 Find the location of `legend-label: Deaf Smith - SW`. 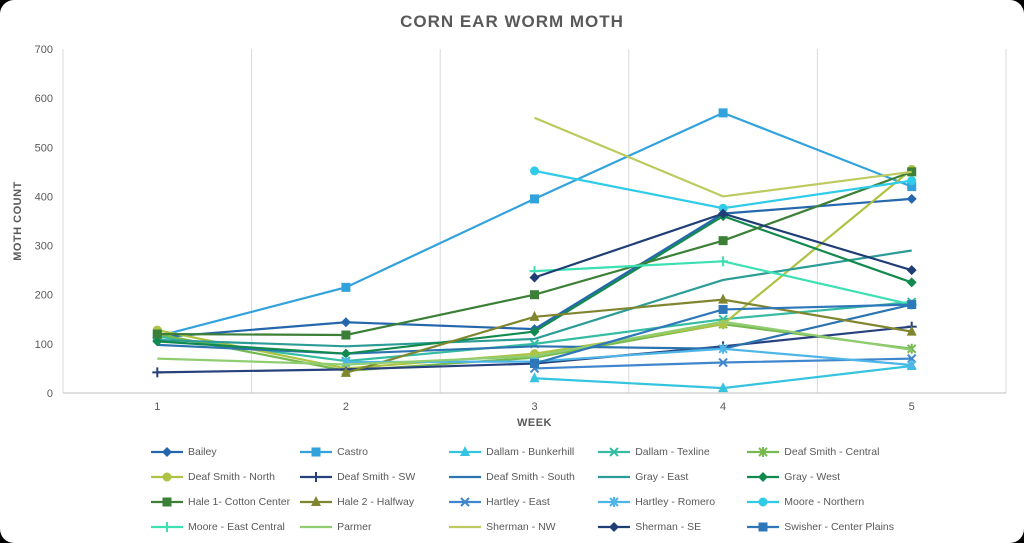

legend-label: Deaf Smith - SW is located at coordinates (376, 477).